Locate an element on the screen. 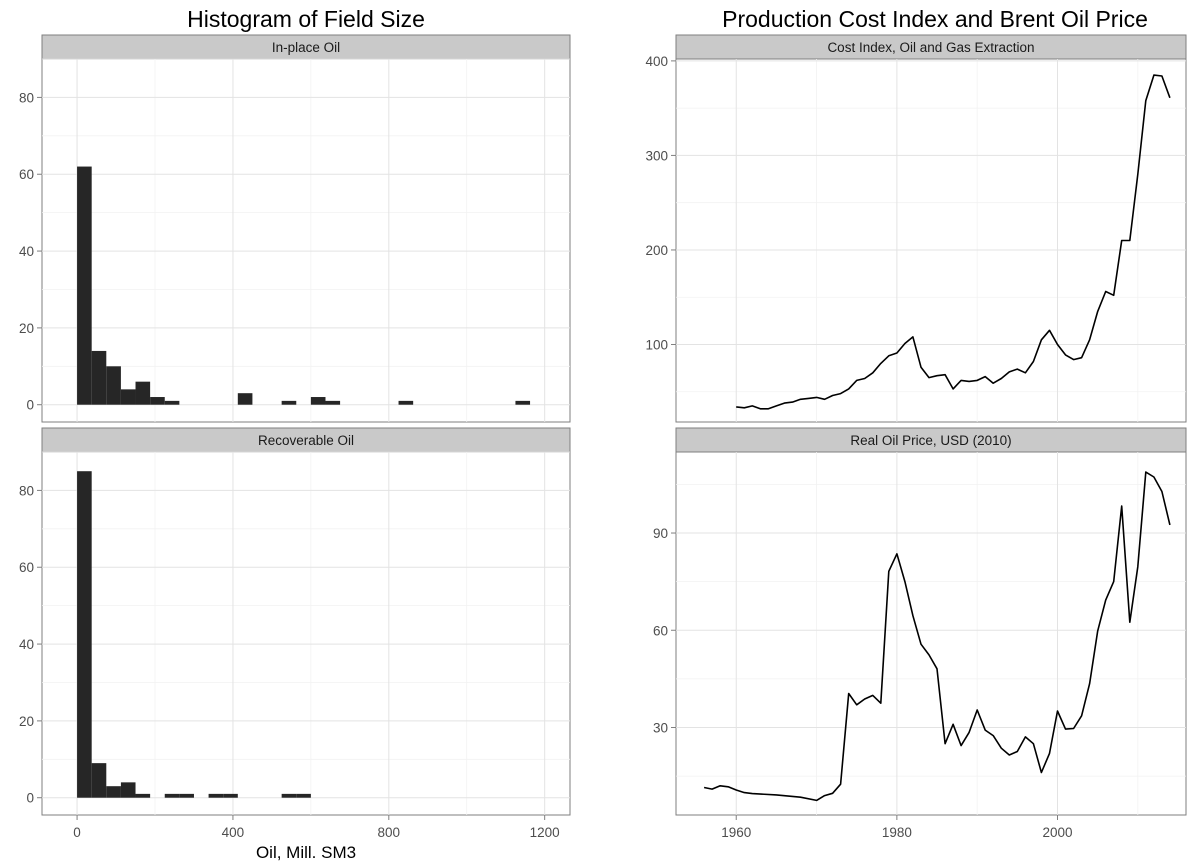  facet-strip-cost-index is located at coordinates (931, 47).